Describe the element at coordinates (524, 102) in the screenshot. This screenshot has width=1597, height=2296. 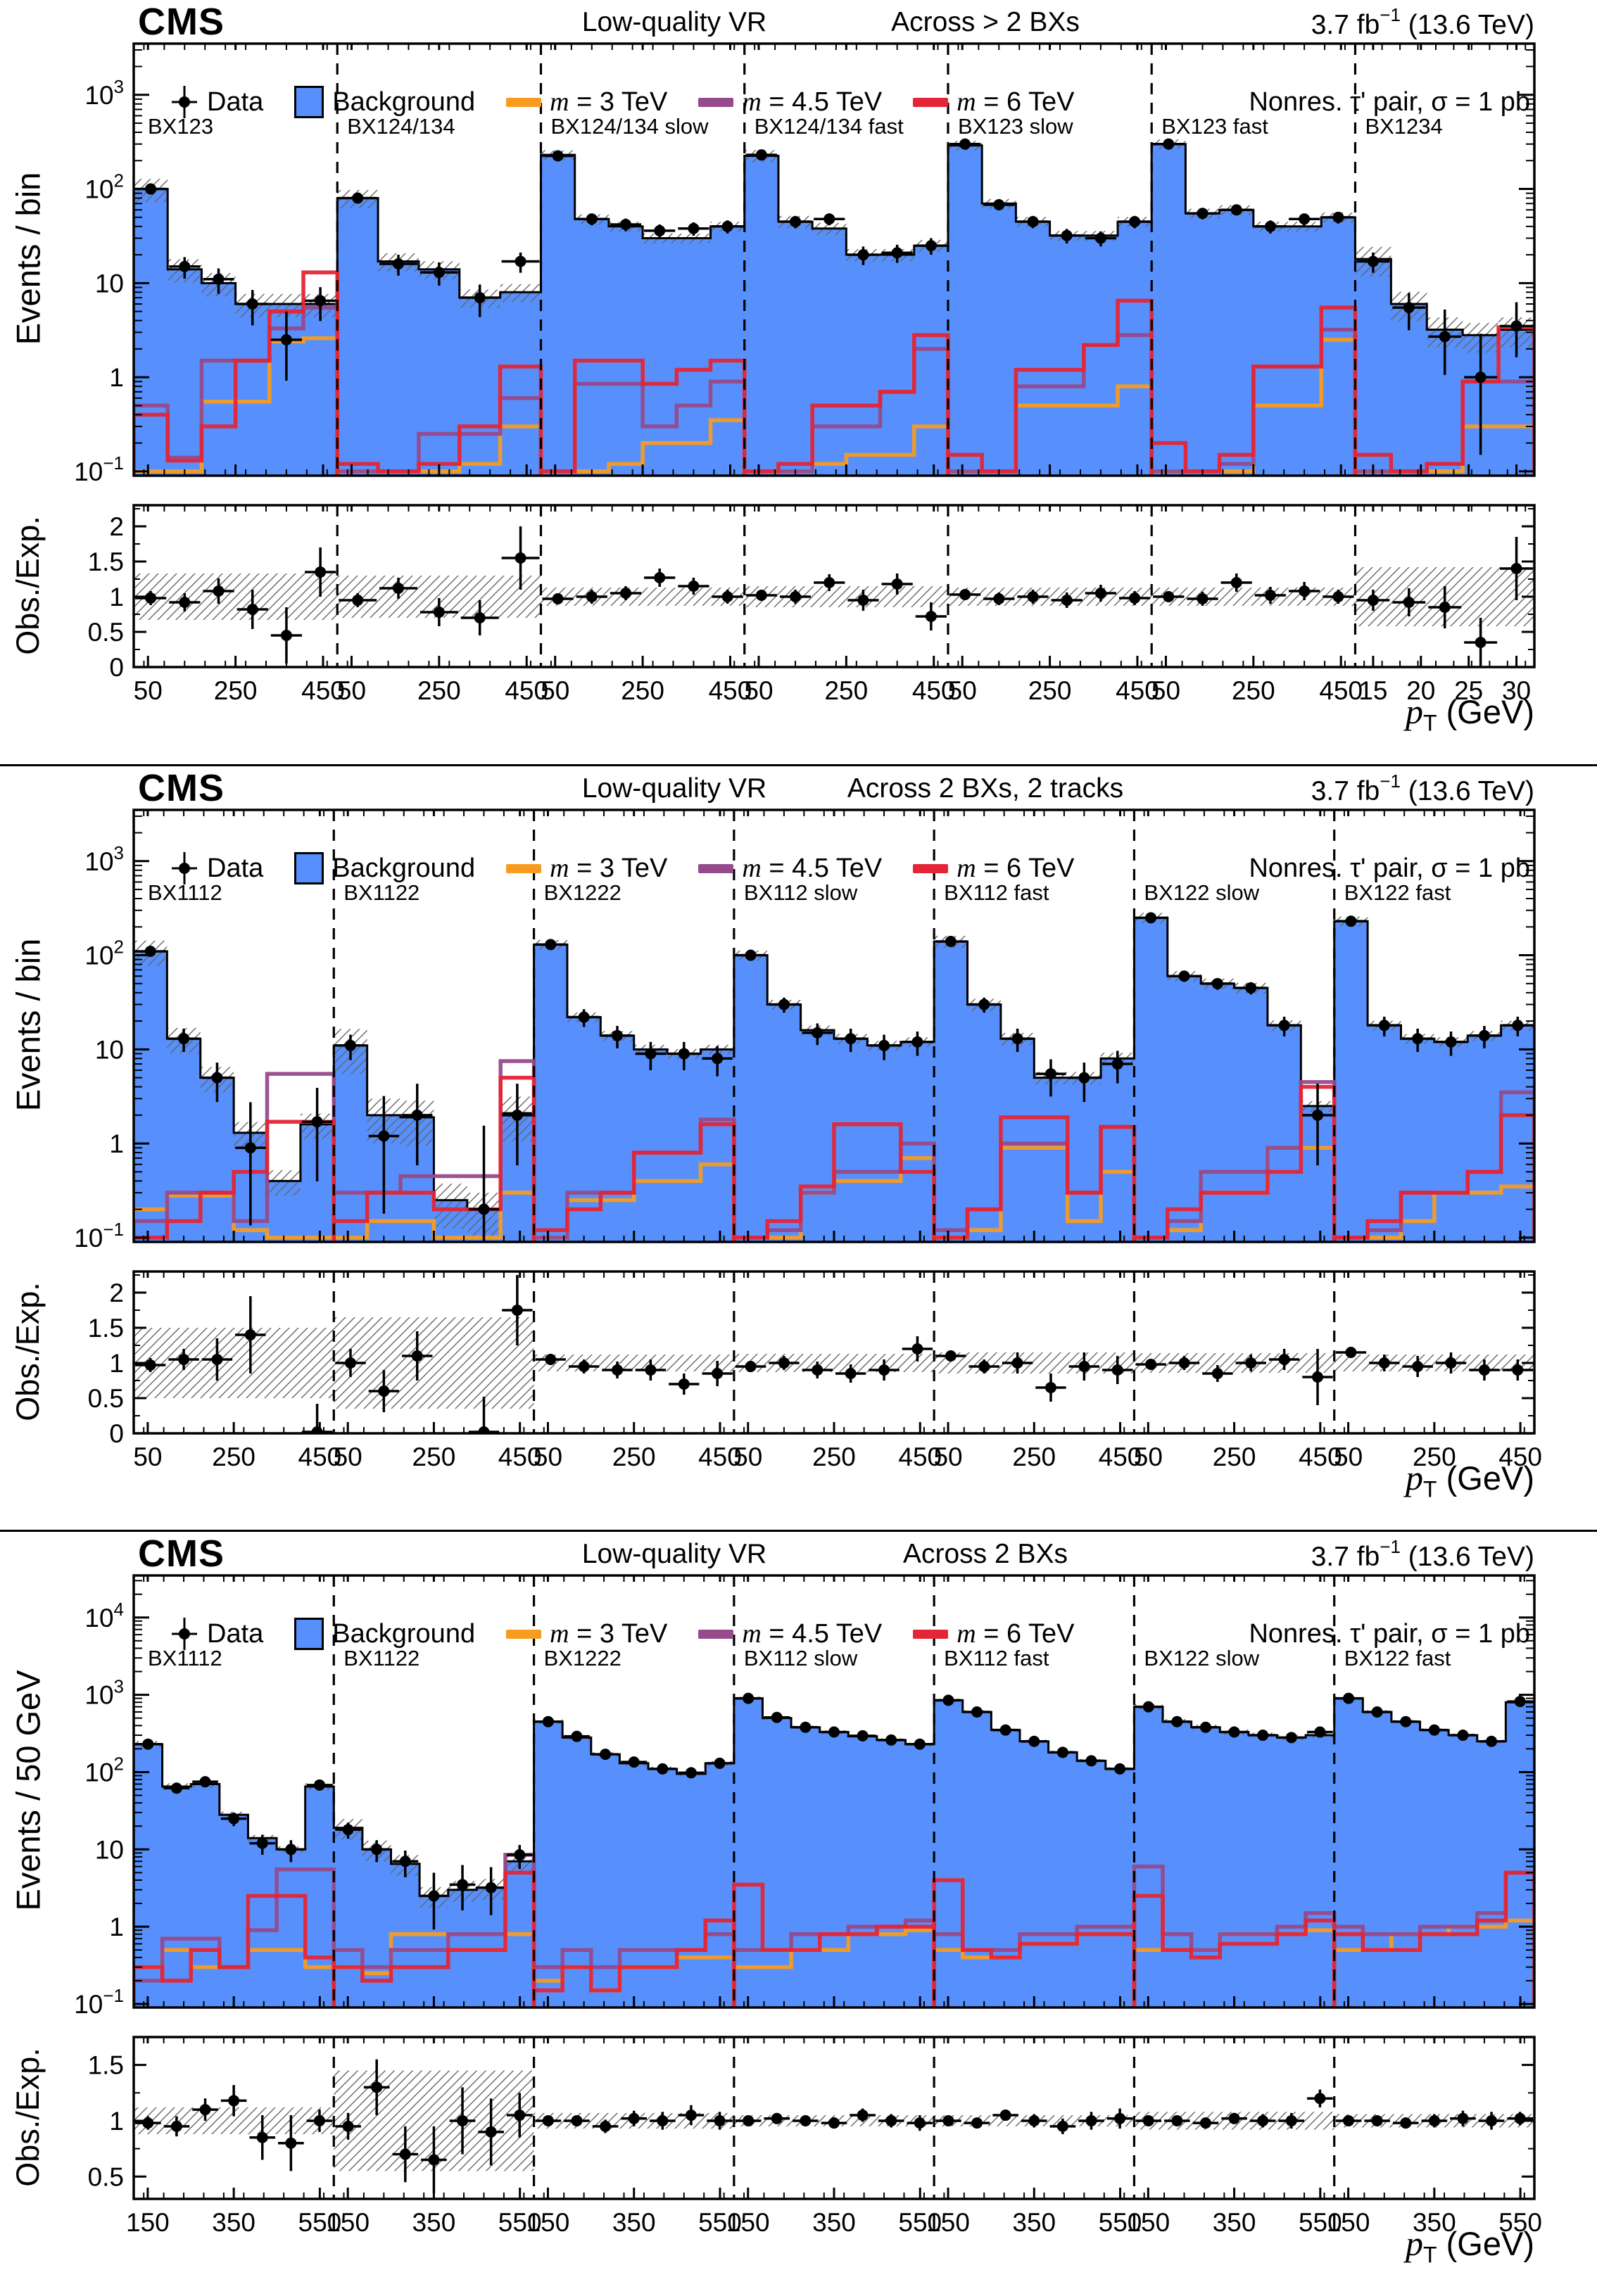
I see `signal-3tev-swatch-icon` at that location.